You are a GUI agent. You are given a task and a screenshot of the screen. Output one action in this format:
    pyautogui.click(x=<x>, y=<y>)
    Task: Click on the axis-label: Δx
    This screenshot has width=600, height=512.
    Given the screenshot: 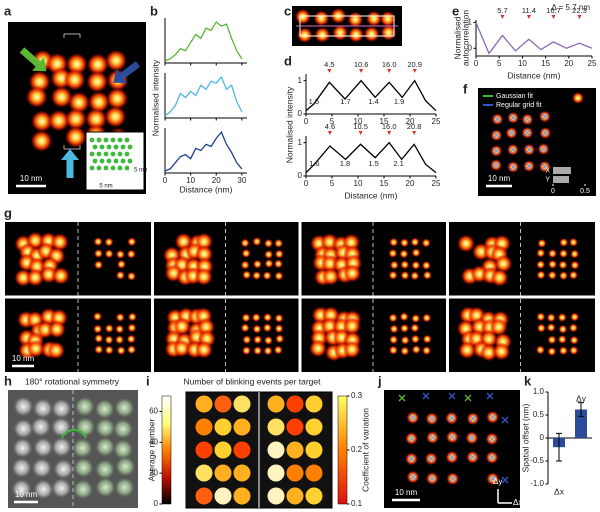 What is the action you would take?
    pyautogui.click(x=517, y=502)
    